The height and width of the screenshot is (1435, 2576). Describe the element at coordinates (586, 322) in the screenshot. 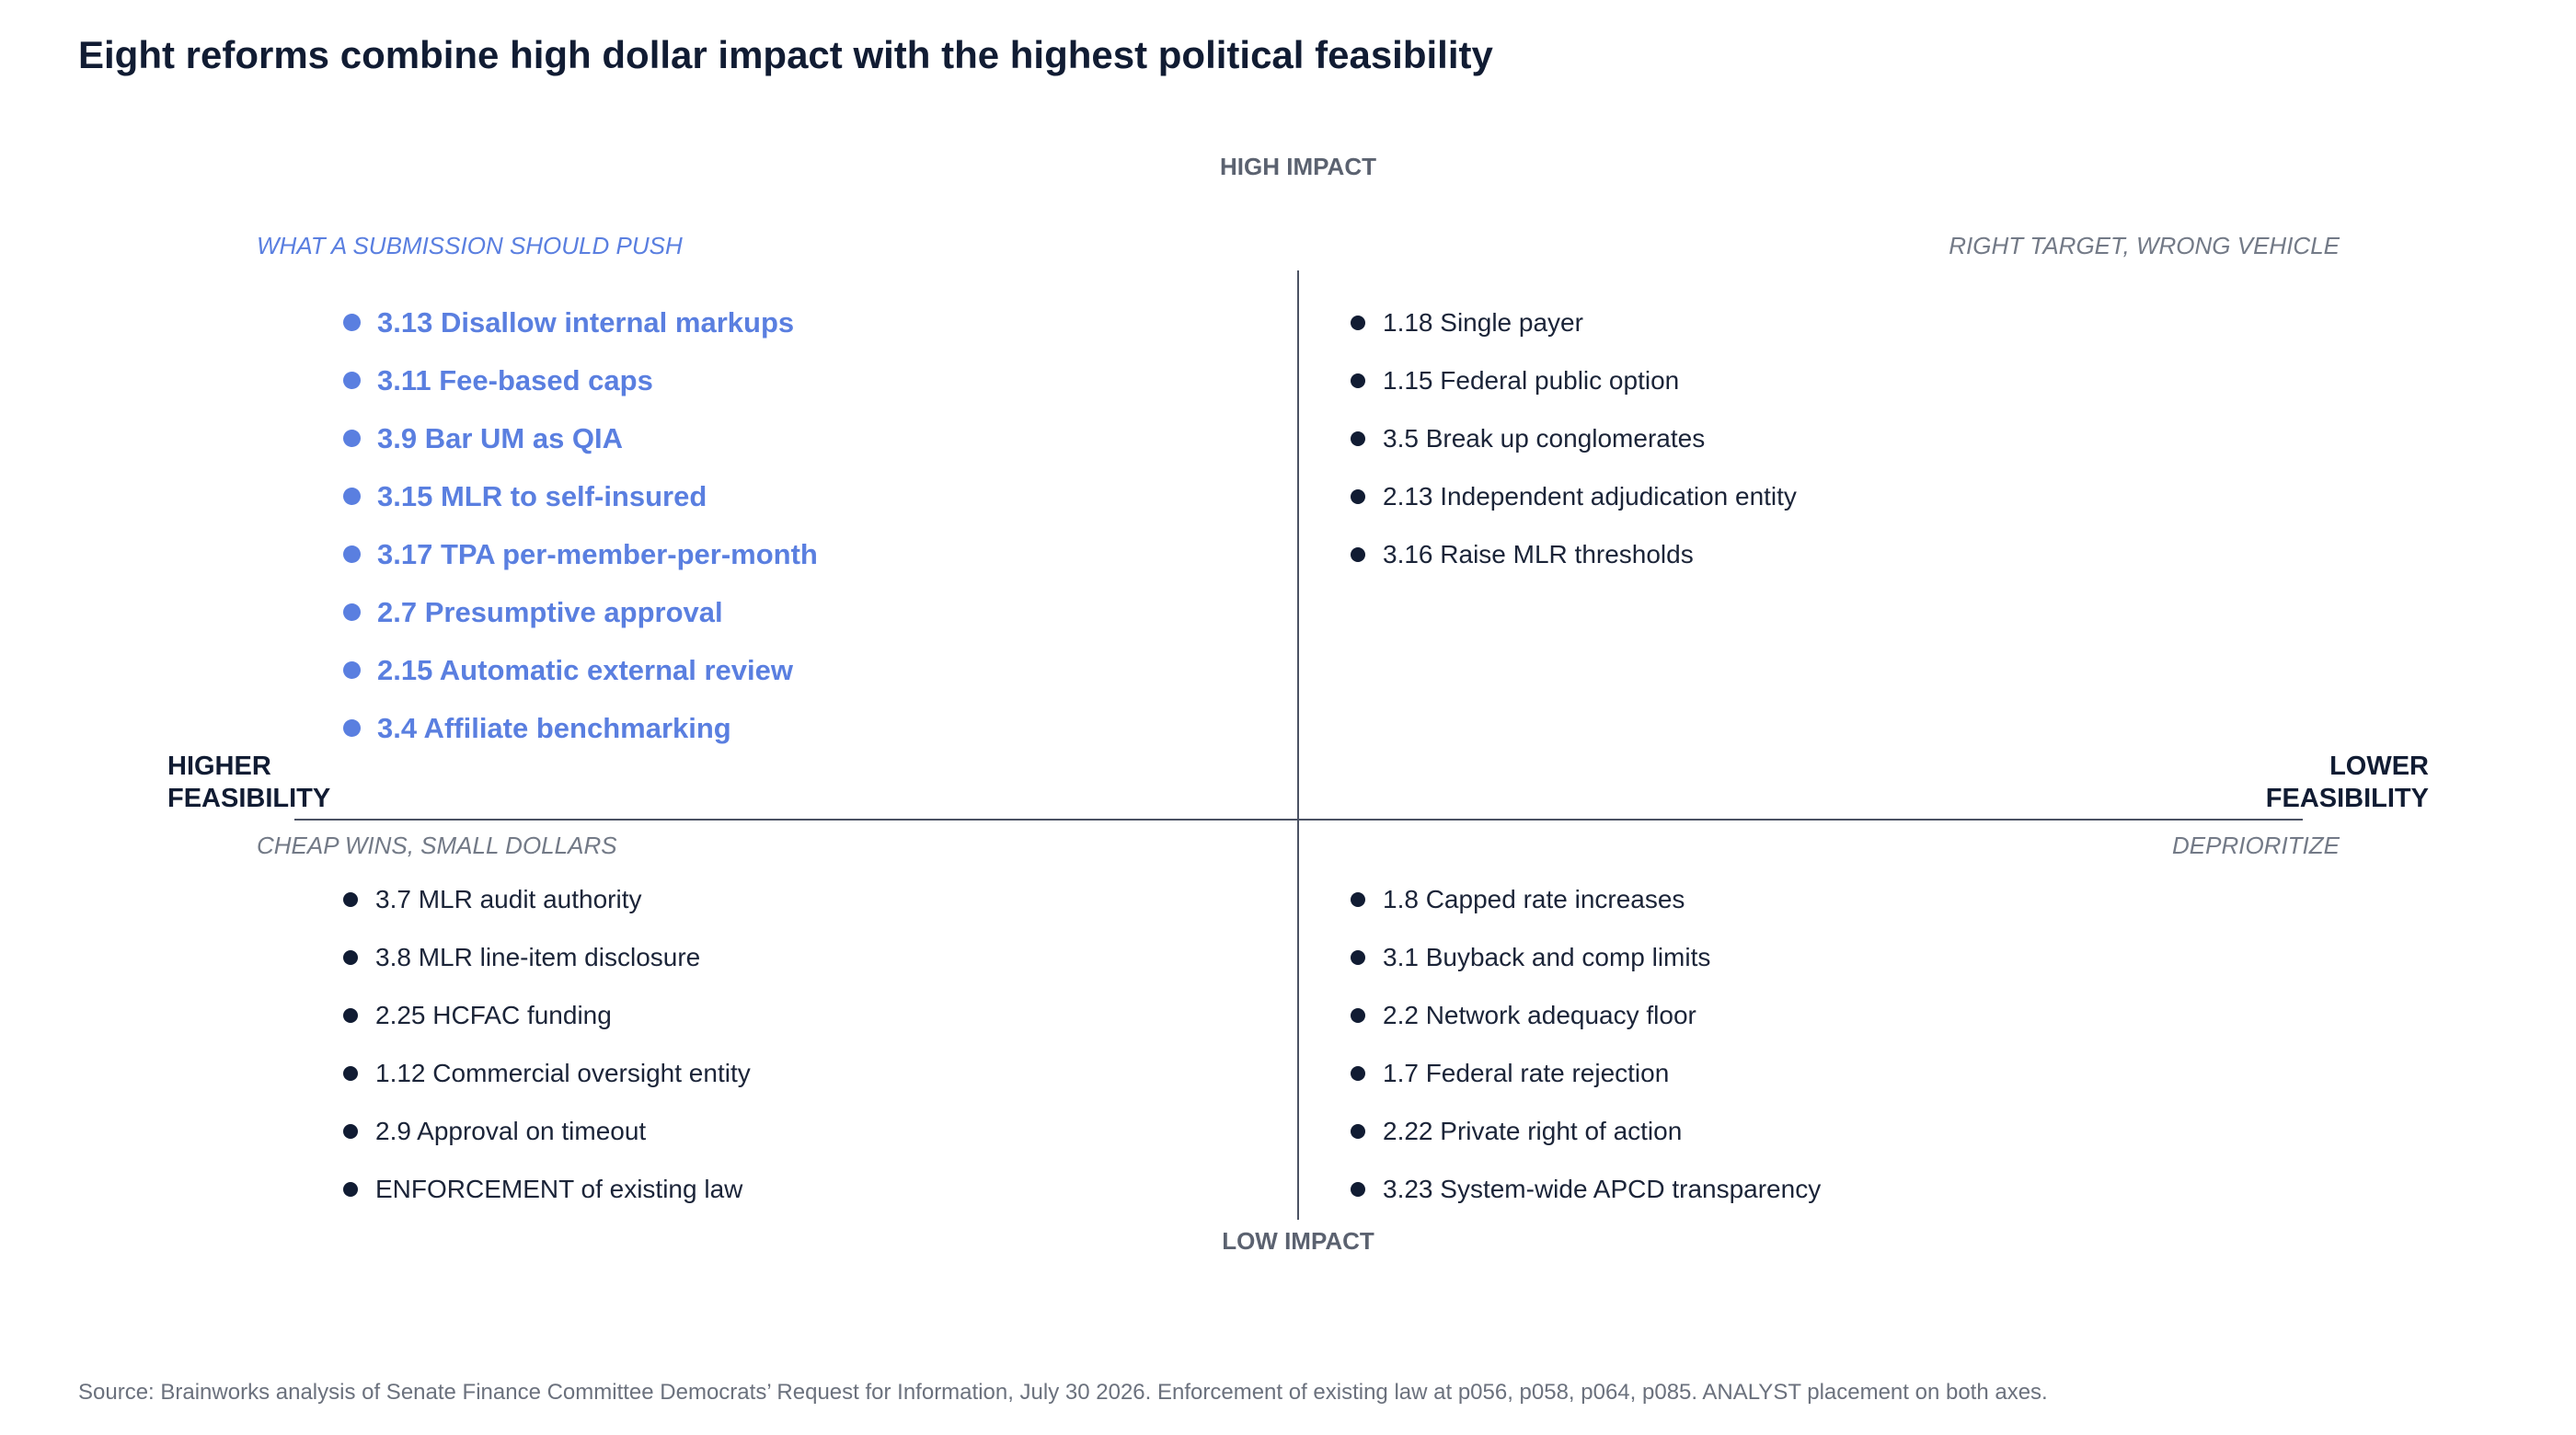

I see `list-item-label: 3.13 Disallow internal markups` at that location.